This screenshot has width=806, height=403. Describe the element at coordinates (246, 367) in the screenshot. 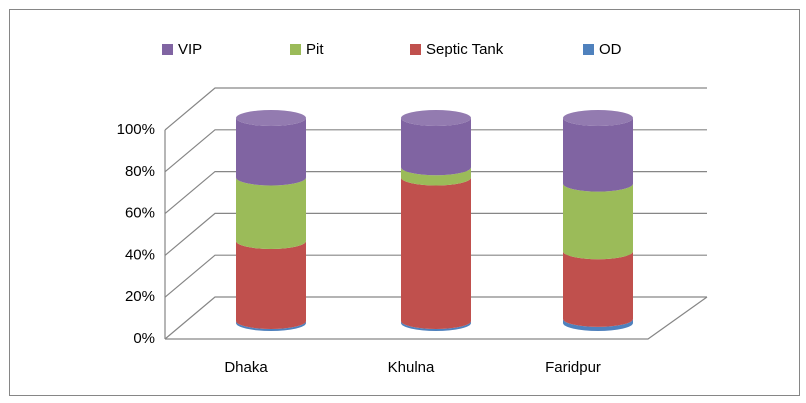

I see `x-tick-label: Dhaka` at that location.